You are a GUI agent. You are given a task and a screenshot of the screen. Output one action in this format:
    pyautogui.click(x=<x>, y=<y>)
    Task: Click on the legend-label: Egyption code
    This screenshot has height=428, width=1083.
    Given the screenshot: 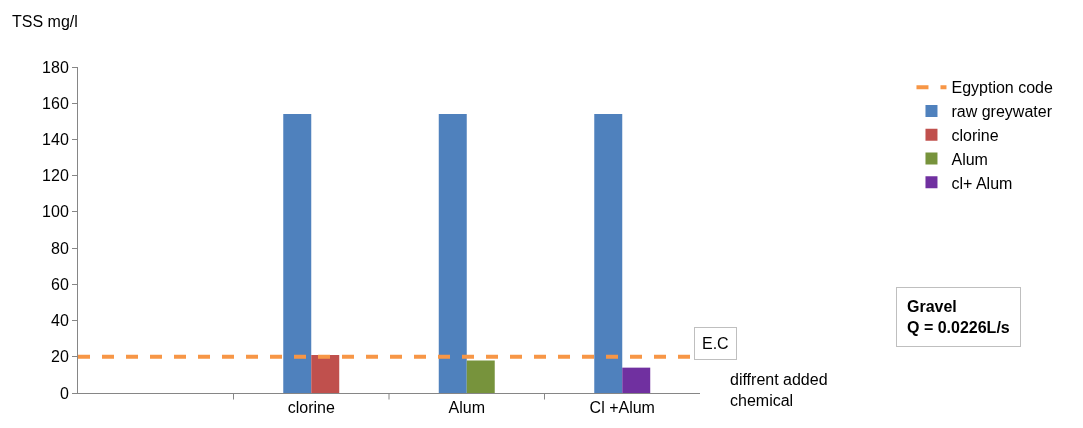 What is the action you would take?
    pyautogui.click(x=1002, y=88)
    